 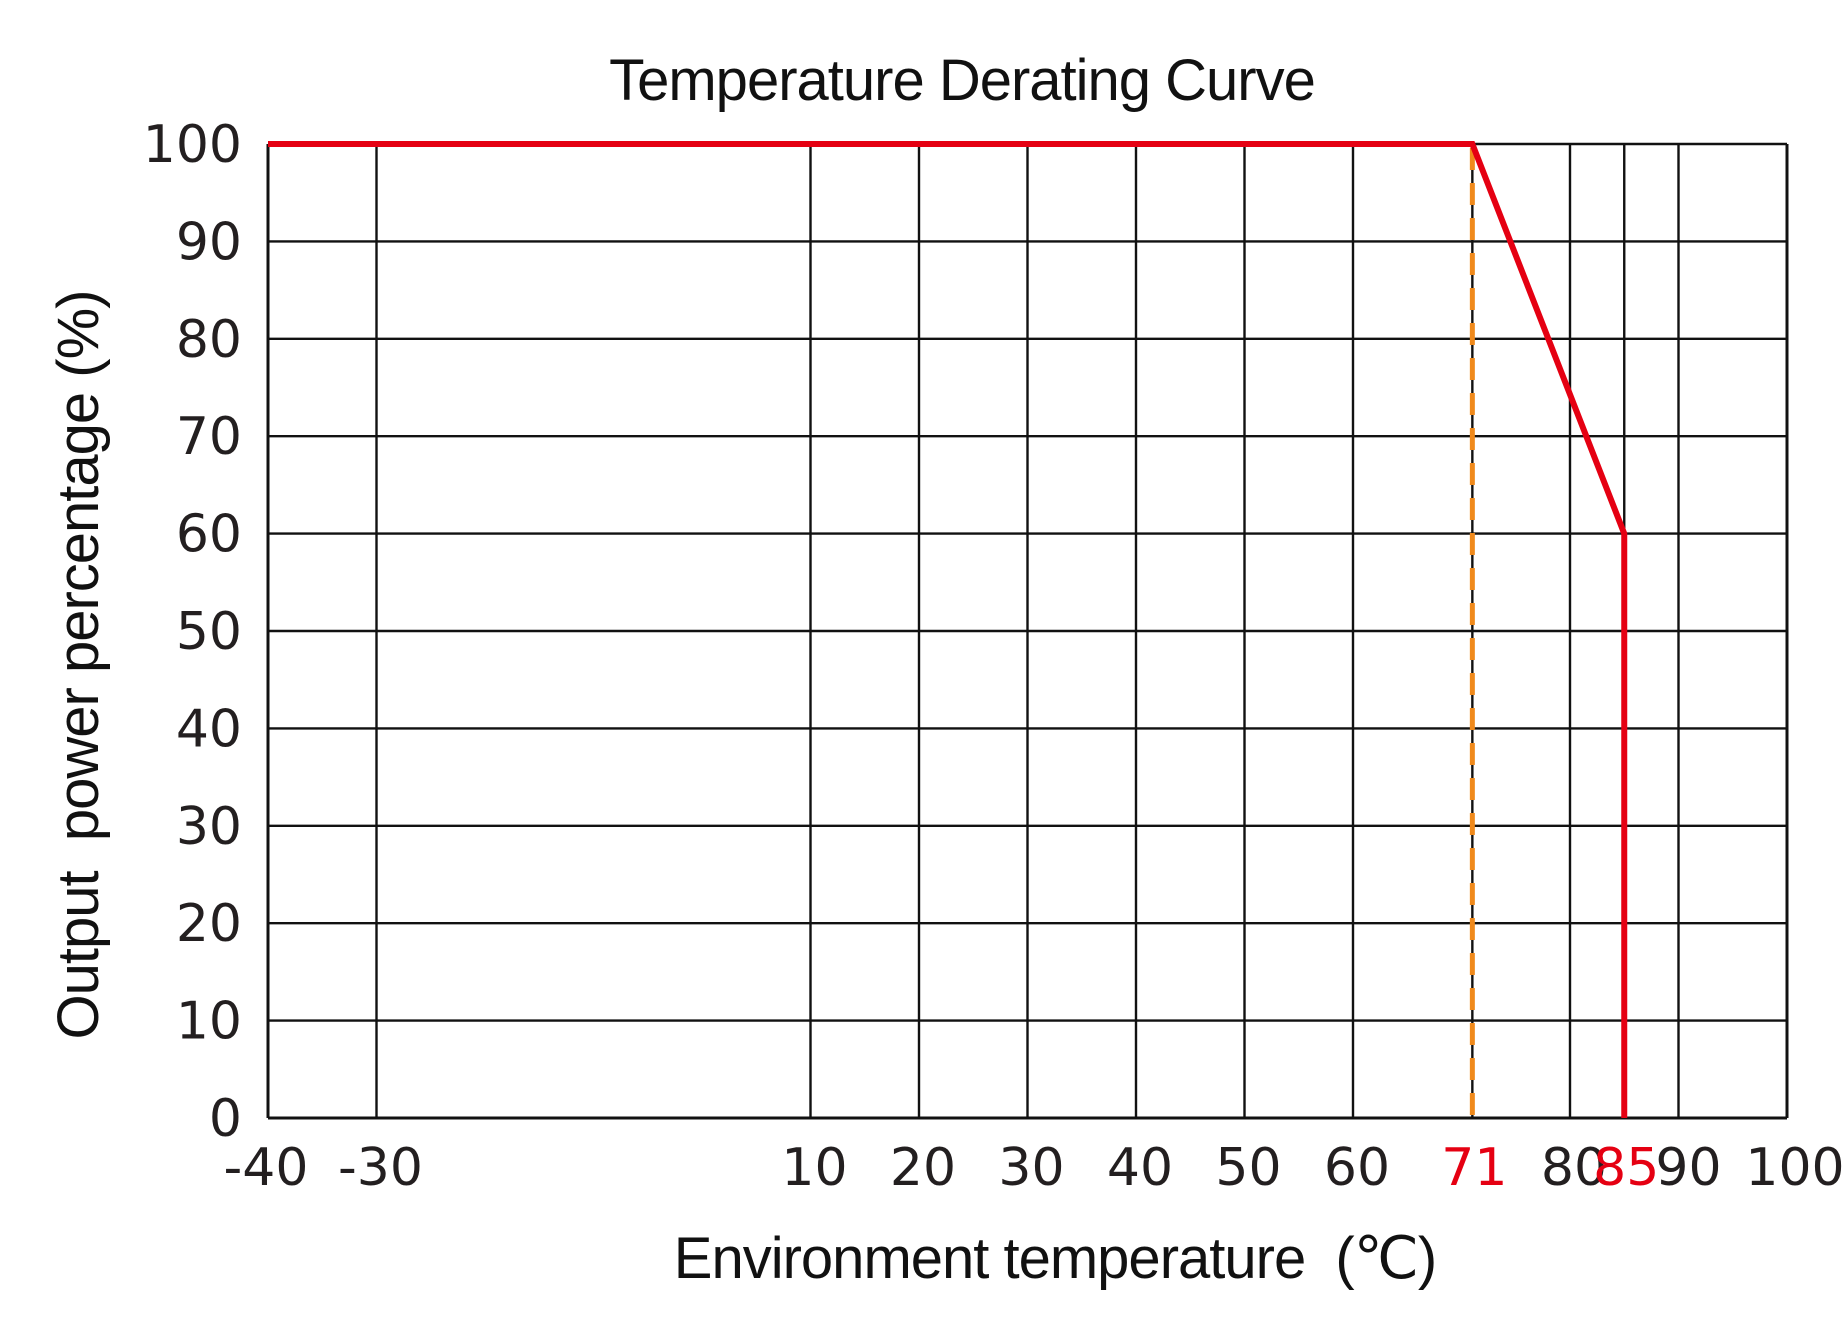 I want to click on y-tick-label: 100, so click(x=192, y=145).